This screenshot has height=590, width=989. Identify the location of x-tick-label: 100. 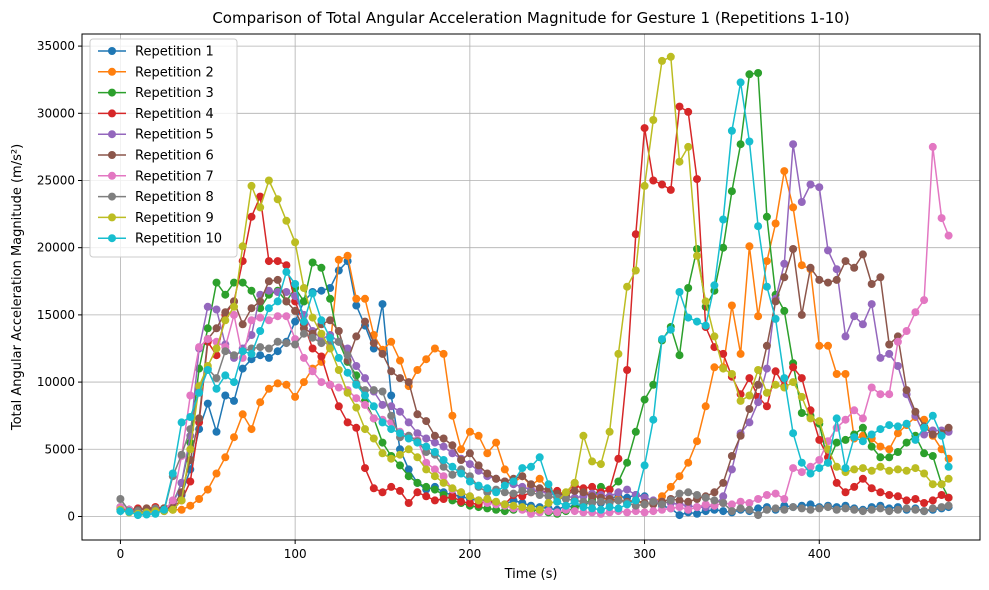
(295, 554).